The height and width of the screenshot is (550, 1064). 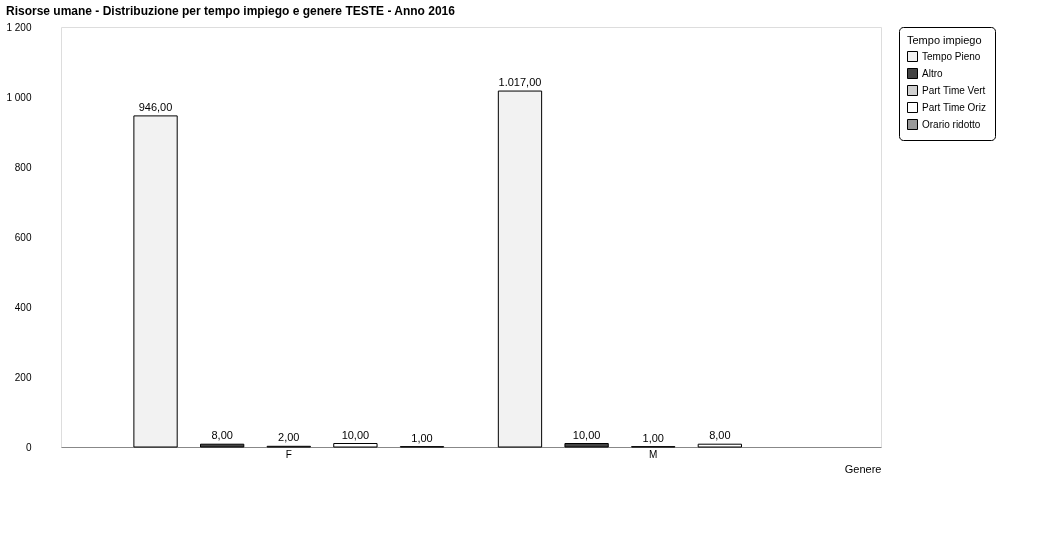 What do you see at coordinates (23, 307) in the screenshot?
I see `y-tick-label: 400` at bounding box center [23, 307].